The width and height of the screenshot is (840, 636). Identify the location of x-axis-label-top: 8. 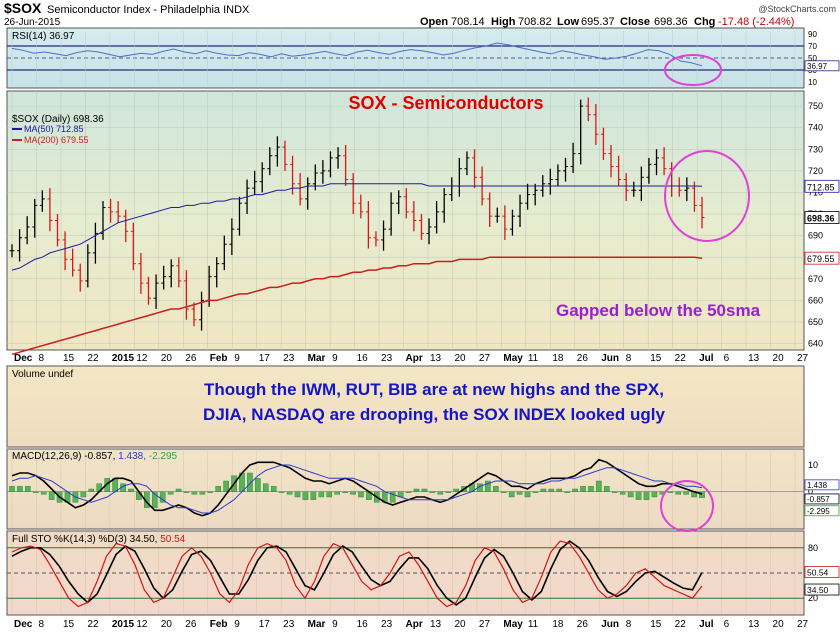
(41, 358).